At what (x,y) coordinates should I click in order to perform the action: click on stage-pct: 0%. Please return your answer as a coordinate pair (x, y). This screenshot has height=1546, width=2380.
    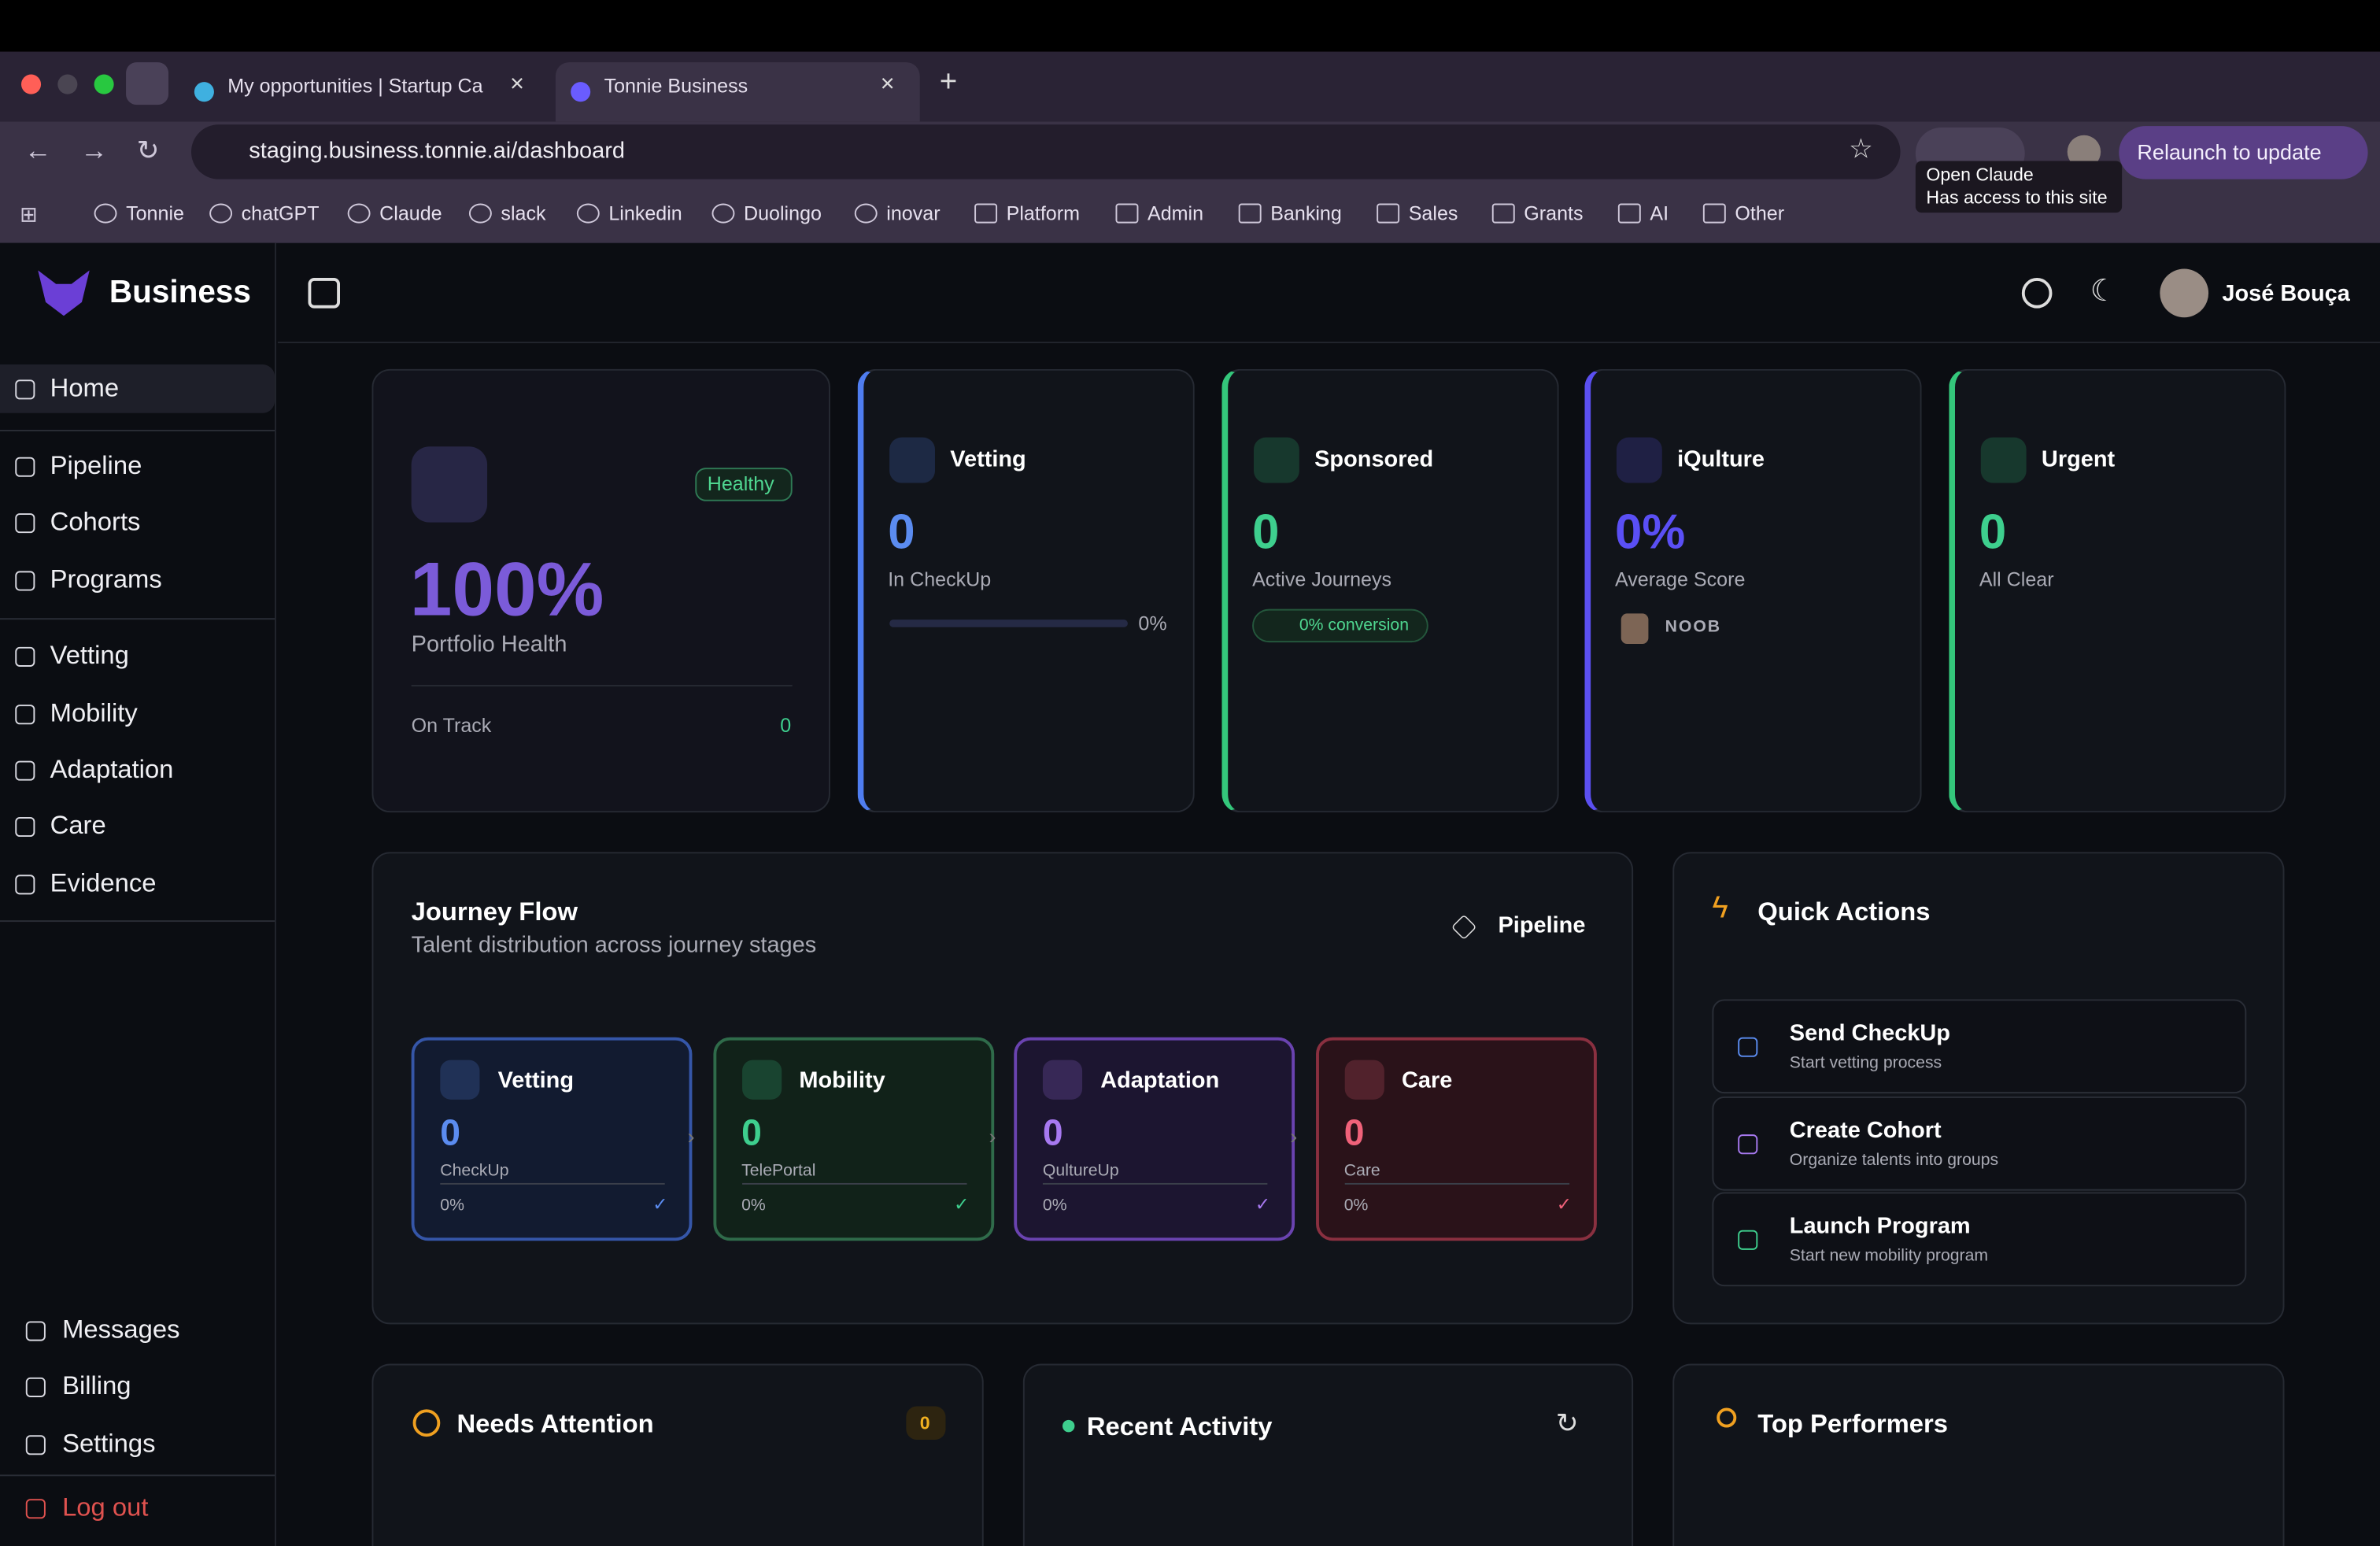
    Looking at the image, I should click on (753, 1205).